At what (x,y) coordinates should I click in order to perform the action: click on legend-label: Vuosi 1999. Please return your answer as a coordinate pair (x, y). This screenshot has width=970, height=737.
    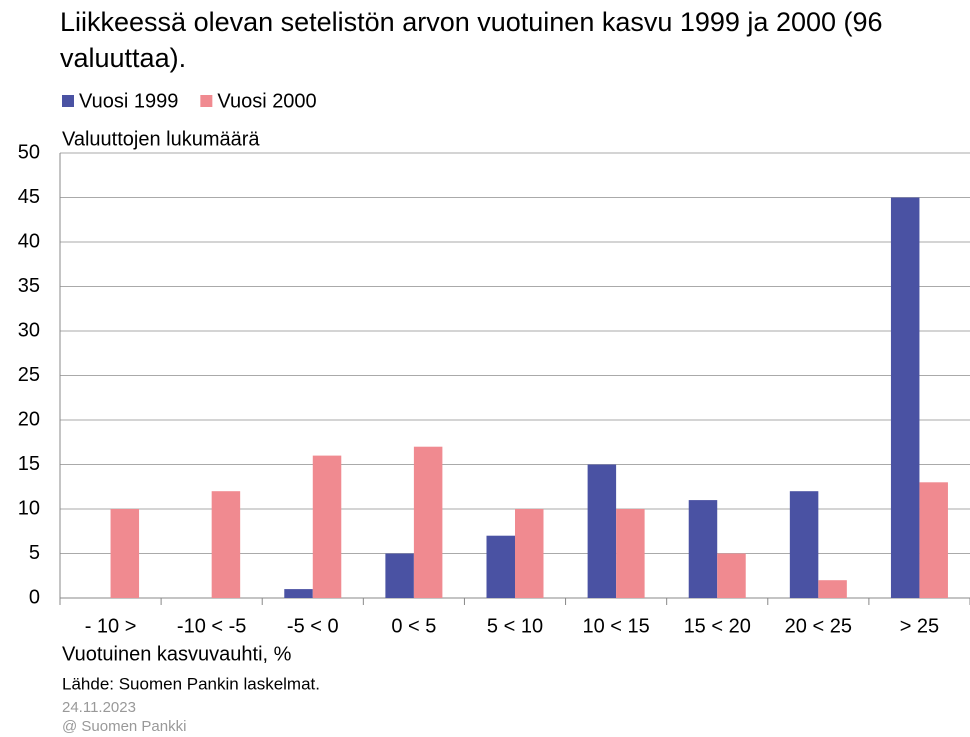
    Looking at the image, I should click on (128, 101).